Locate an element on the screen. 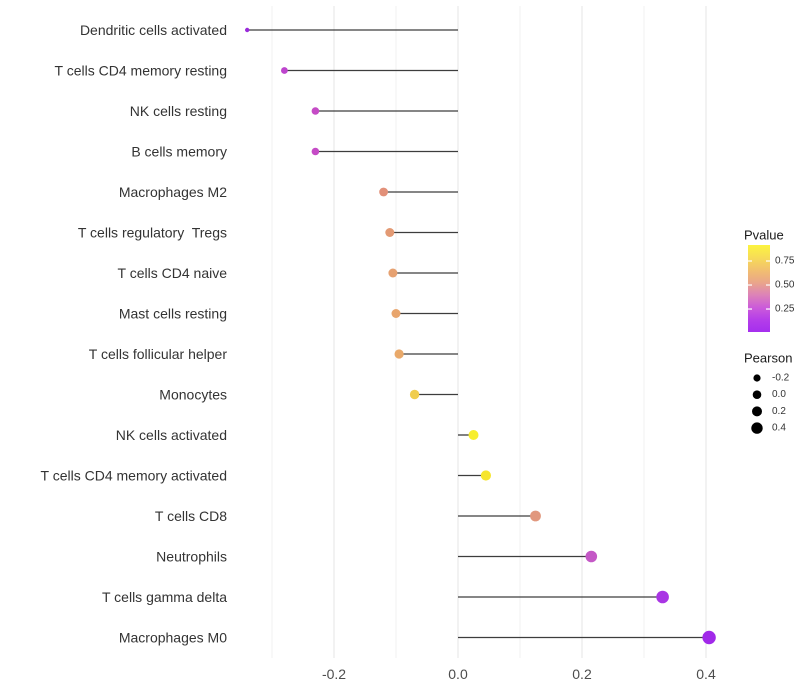 The height and width of the screenshot is (700, 800). y-axis-label: NK cells activated is located at coordinates (171, 435).